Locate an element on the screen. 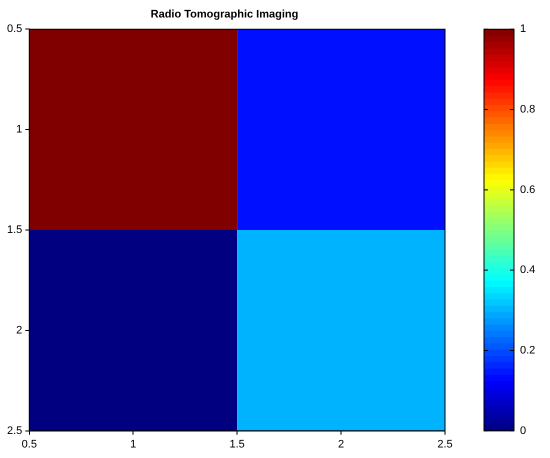  y-tick-label: 1 is located at coordinates (19, 130).